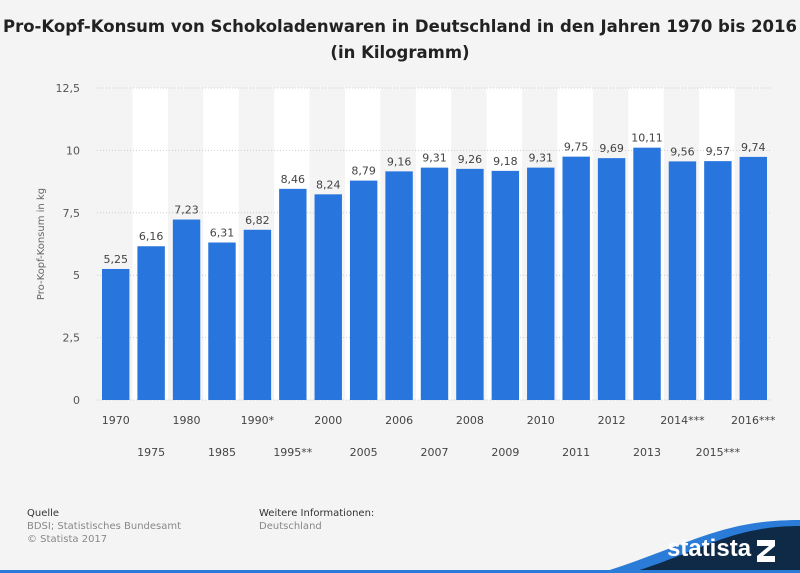  Describe the element at coordinates (41, 244) in the screenshot. I see `y-axis-label: Pro-Kopf-Konsum in kg` at that location.